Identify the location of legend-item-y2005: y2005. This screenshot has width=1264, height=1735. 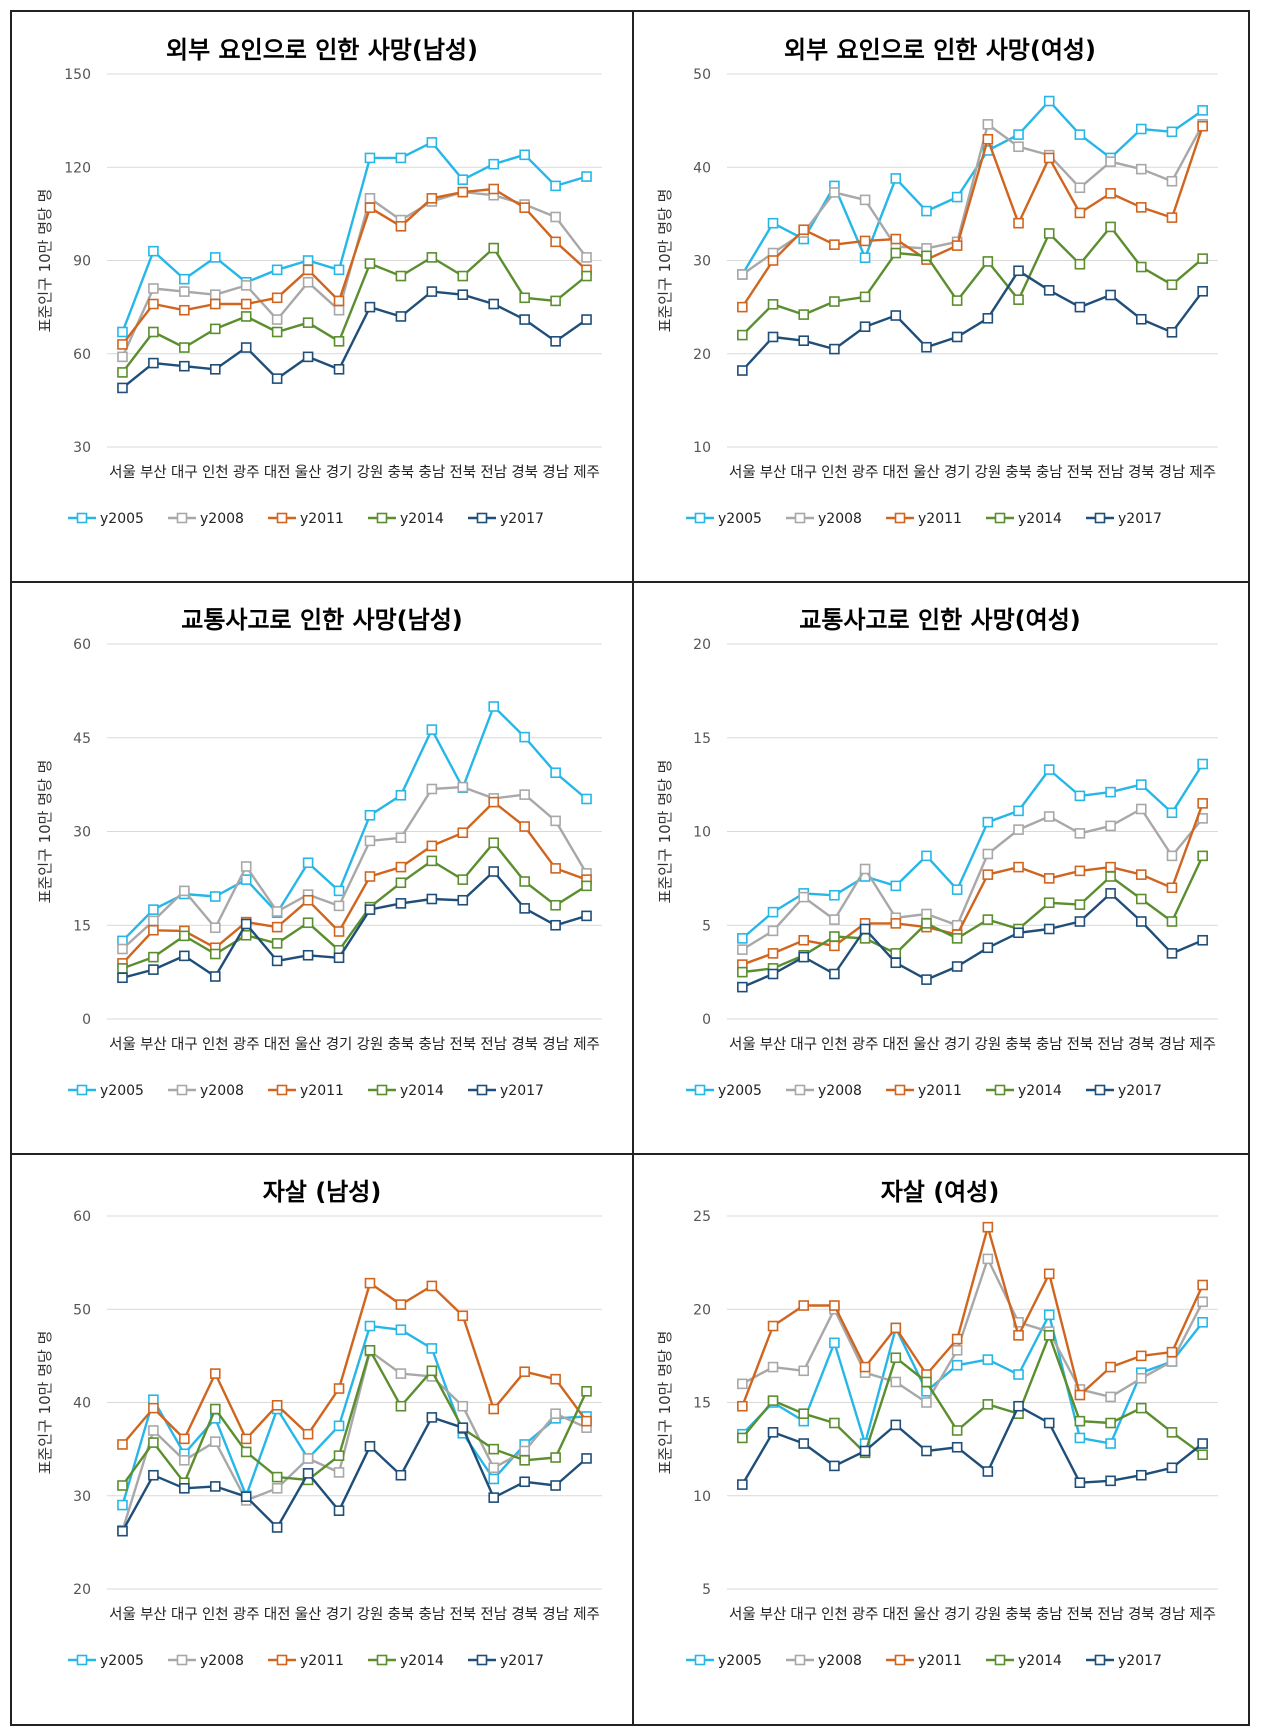
(724, 519).